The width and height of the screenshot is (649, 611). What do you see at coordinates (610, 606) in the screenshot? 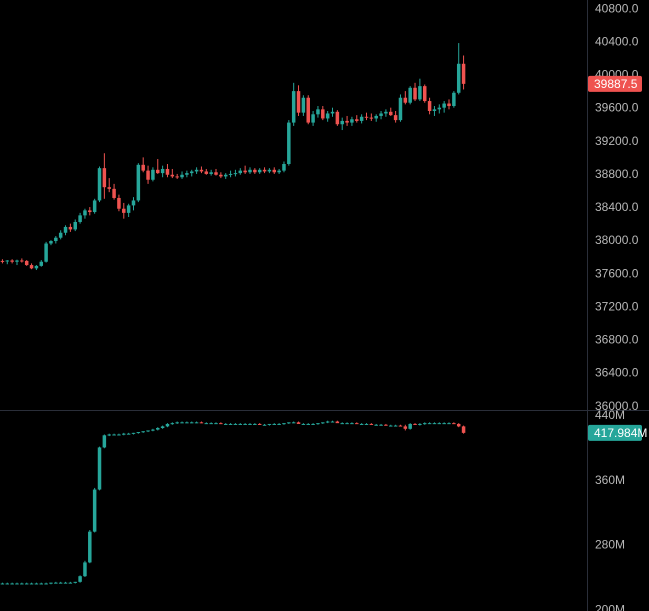
I see `indicator-axis-tick-label: 200M` at bounding box center [610, 606].